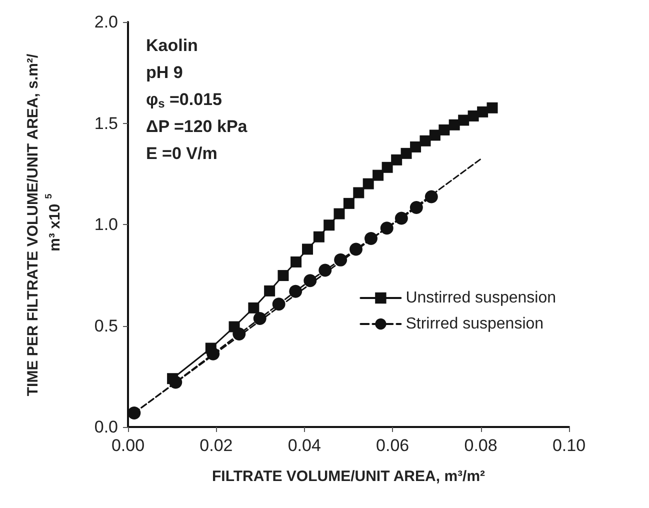 Image resolution: width=649 pixels, height=508 pixels. I want to click on x-tick-label: 0.04, so click(304, 445).